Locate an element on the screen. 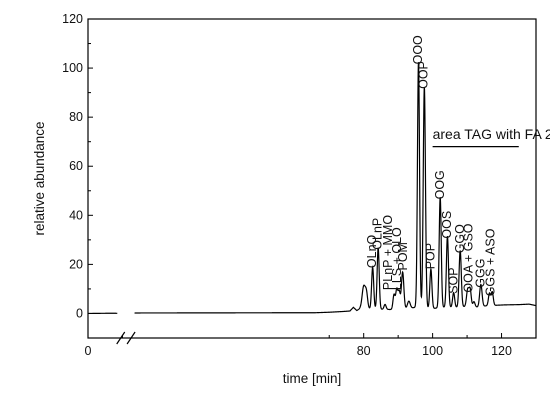 The image size is (550, 404). y-tick-label: 60 is located at coordinates (76, 166).